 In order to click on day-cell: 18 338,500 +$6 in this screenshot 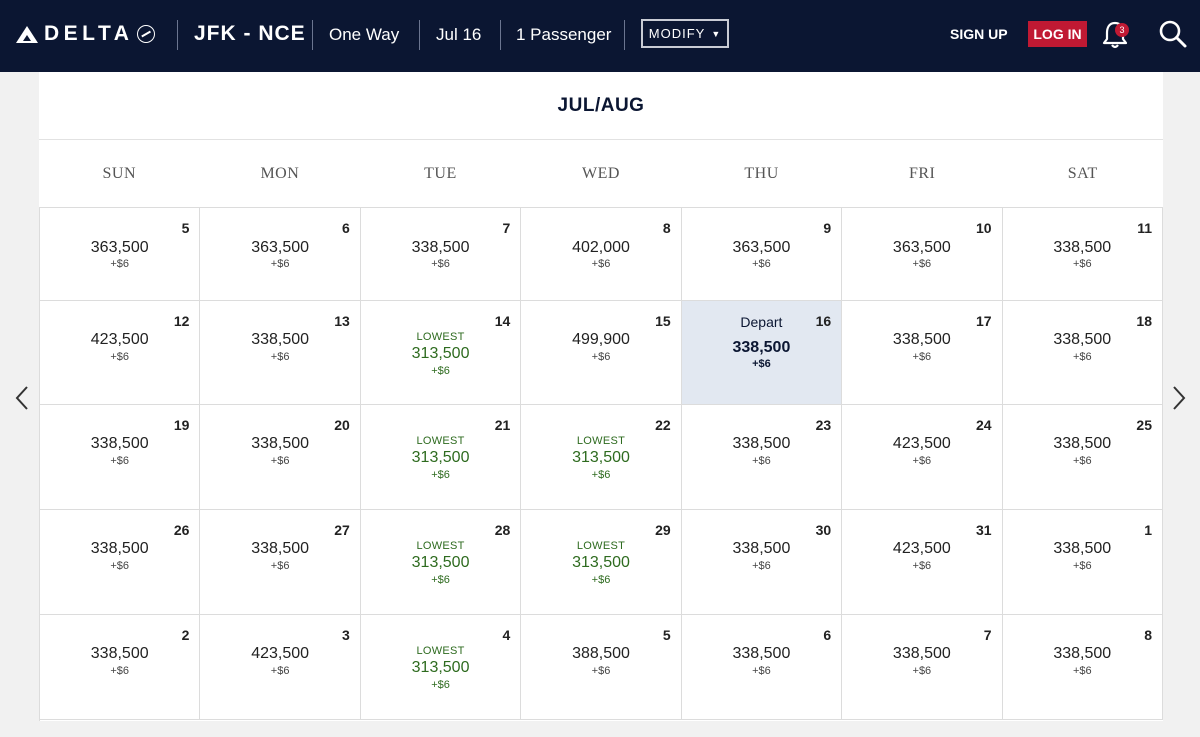, I will do `click(1082, 353)`.